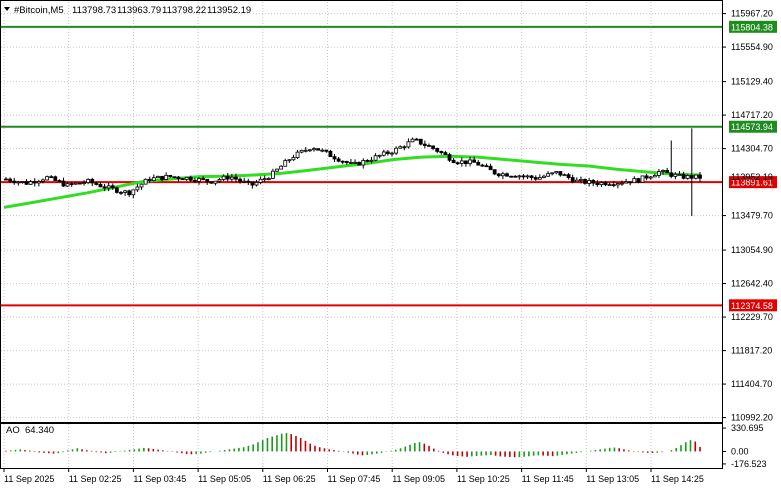 This screenshot has height=494, width=781. I want to click on indicator-panel-frame, so click(361, 446).